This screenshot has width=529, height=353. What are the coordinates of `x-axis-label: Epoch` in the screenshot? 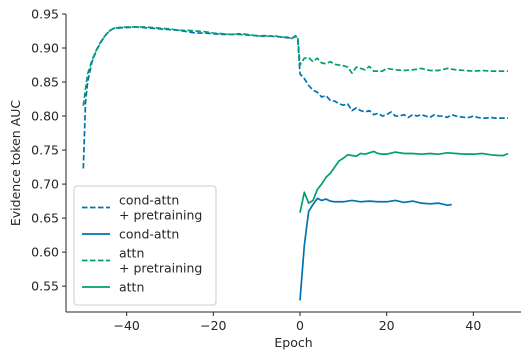 It's located at (293, 342).